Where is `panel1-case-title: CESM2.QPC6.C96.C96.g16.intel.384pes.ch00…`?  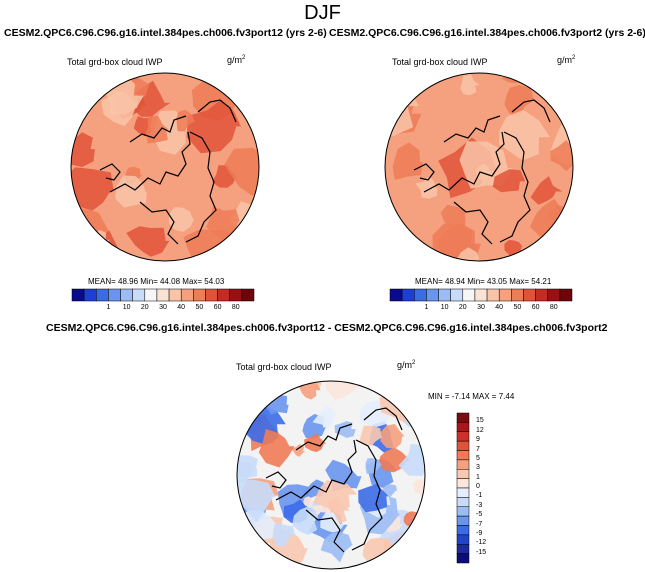 panel1-case-title: CESM2.QPC6.C96.C96.g16.intel.384pes.ch00… is located at coordinates (165, 33).